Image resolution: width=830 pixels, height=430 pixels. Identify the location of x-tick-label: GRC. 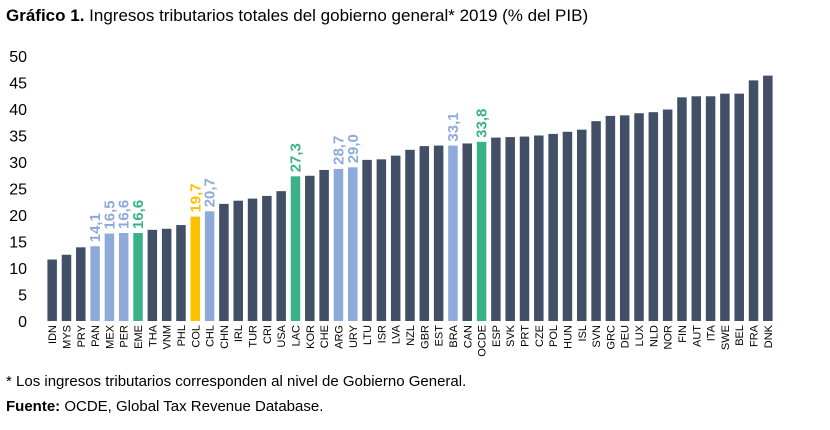
(611, 337).